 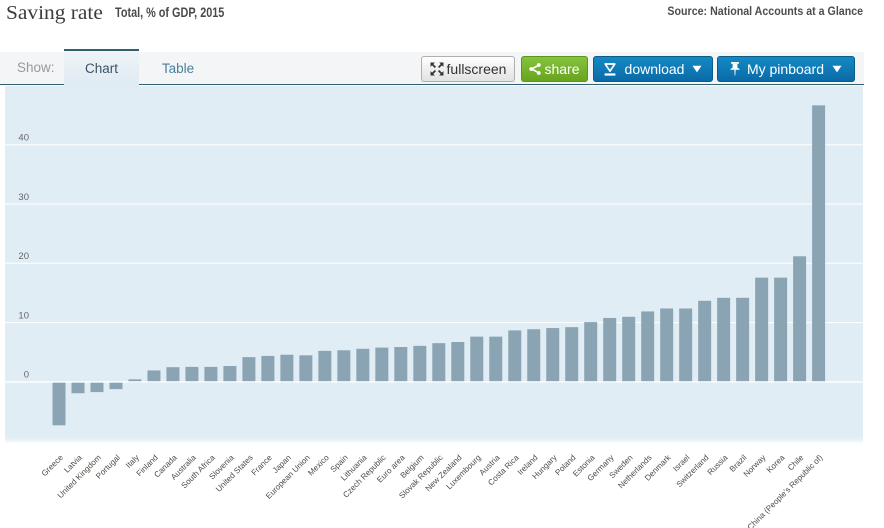 I want to click on svg-text: Mexico, so click(x=318, y=465).